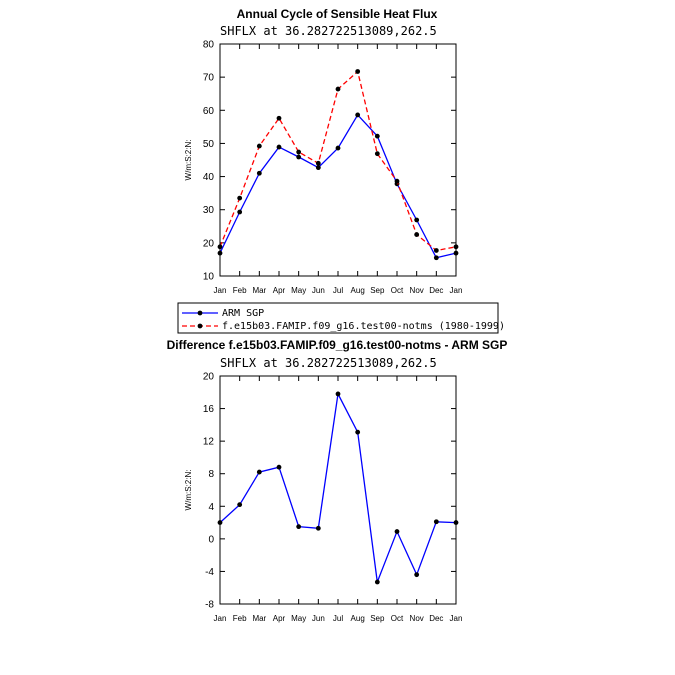 The height and width of the screenshot is (675, 675). I want to click on chart2-ytick-label: -4, so click(209, 572).